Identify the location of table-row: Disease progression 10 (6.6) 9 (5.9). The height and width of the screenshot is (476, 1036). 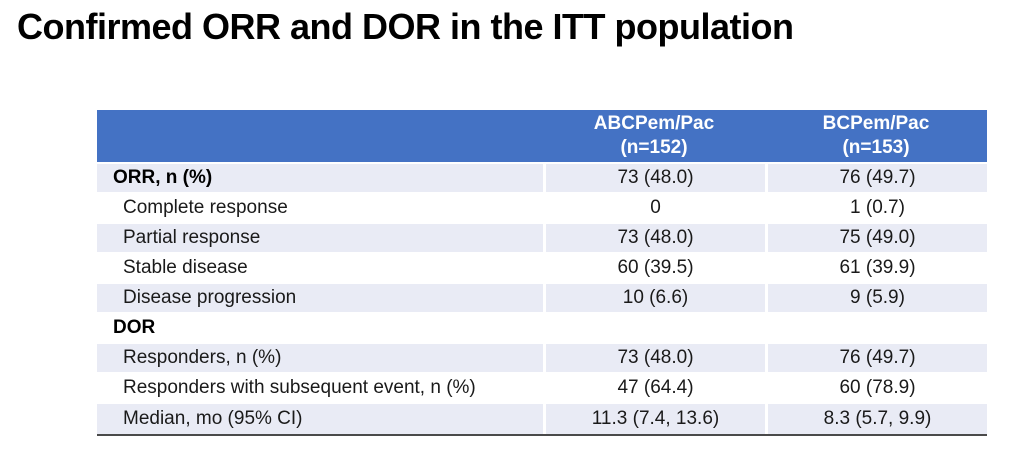
(542, 299).